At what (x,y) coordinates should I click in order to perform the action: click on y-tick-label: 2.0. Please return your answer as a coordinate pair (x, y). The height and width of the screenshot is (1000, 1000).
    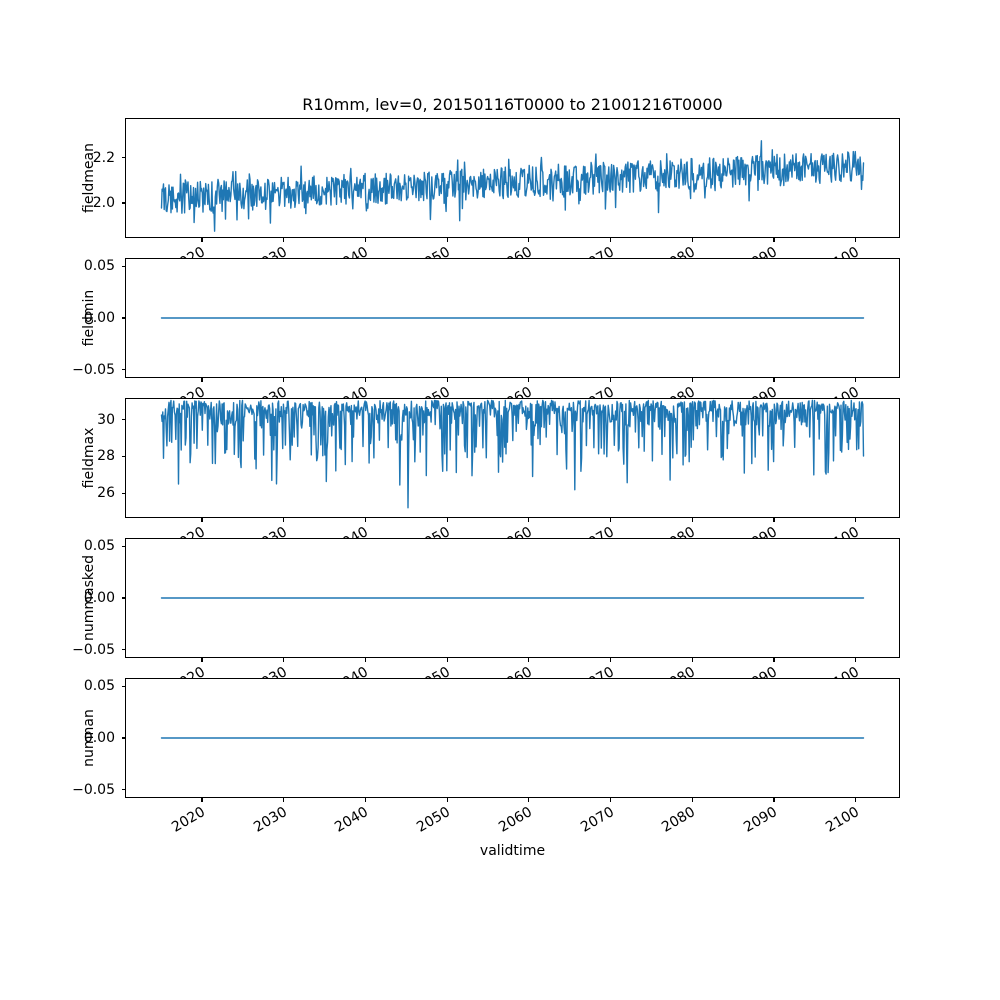
    Looking at the image, I should click on (103, 202).